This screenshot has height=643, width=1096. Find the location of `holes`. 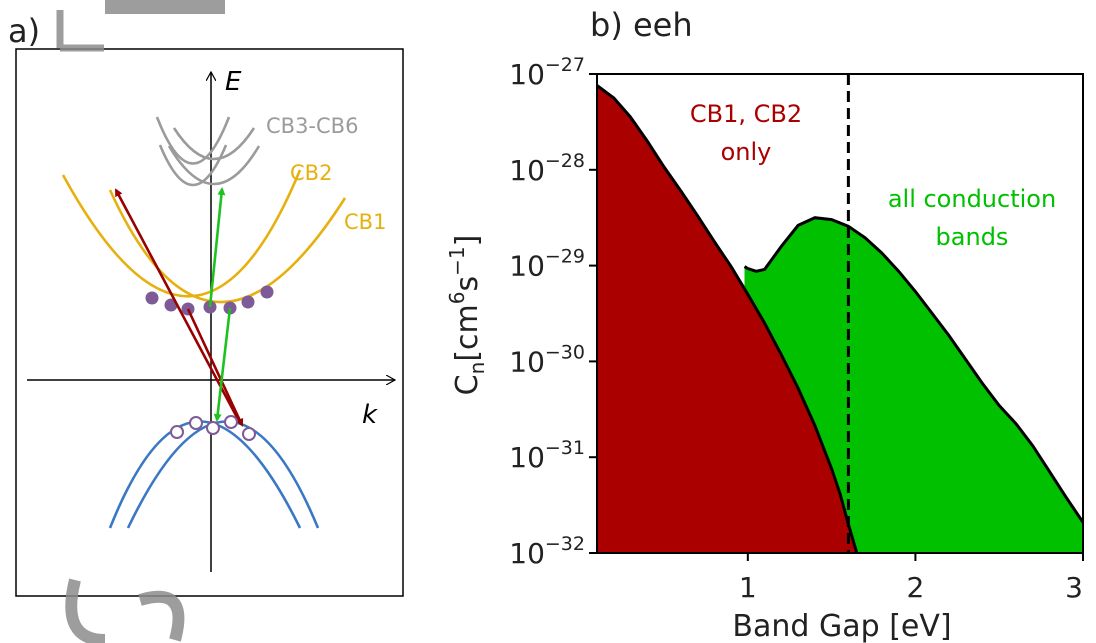

holes is located at coordinates (213, 428).